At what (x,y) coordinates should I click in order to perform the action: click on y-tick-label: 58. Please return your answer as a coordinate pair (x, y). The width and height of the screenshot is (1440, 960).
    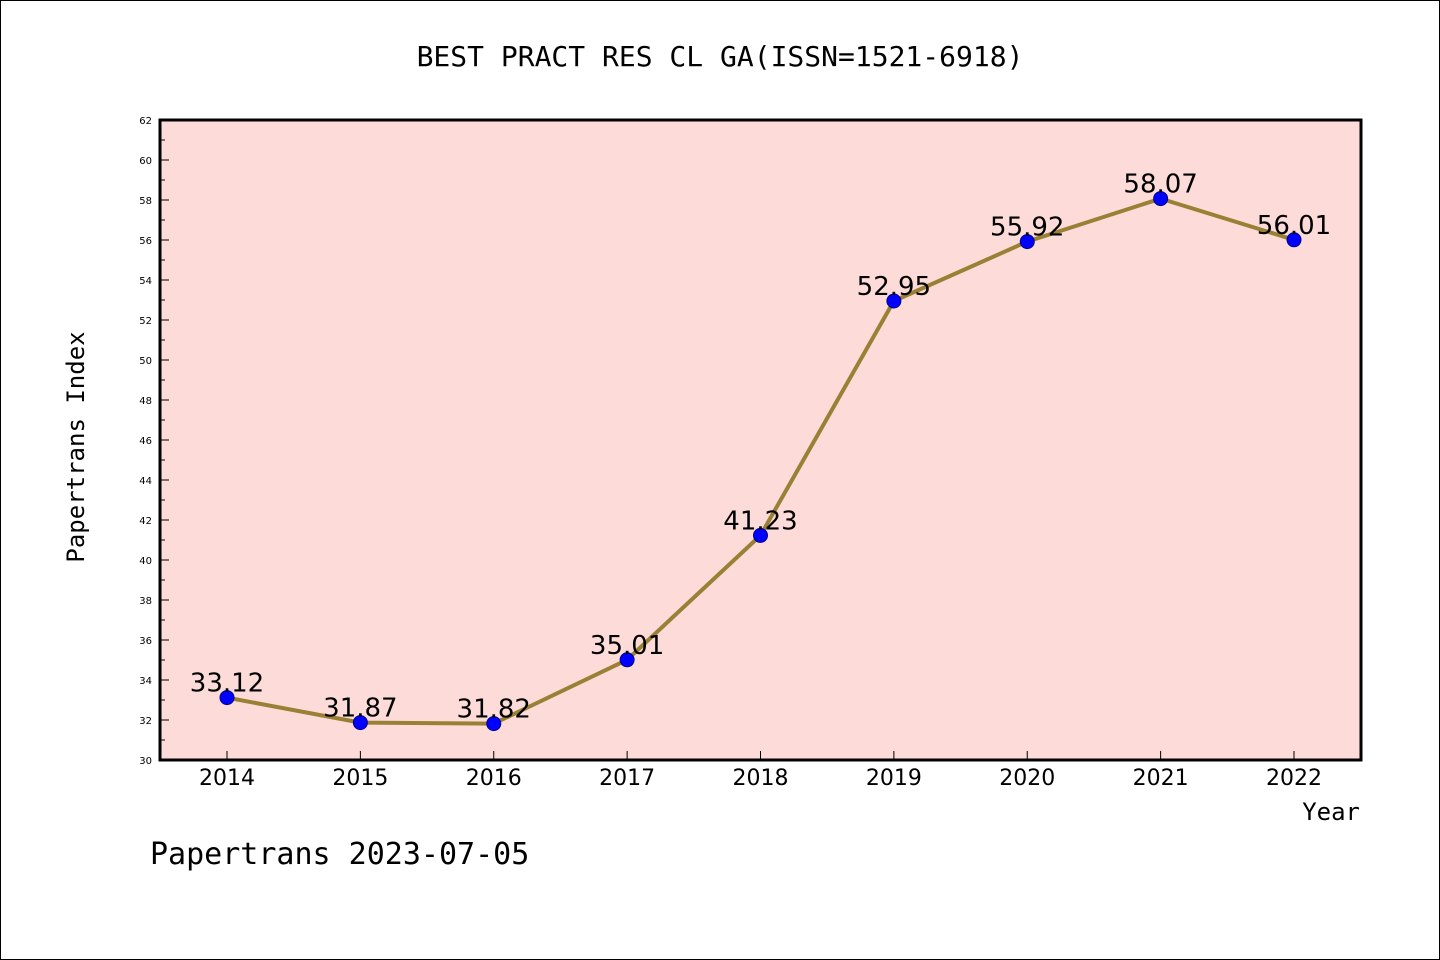
    Looking at the image, I should click on (145, 201).